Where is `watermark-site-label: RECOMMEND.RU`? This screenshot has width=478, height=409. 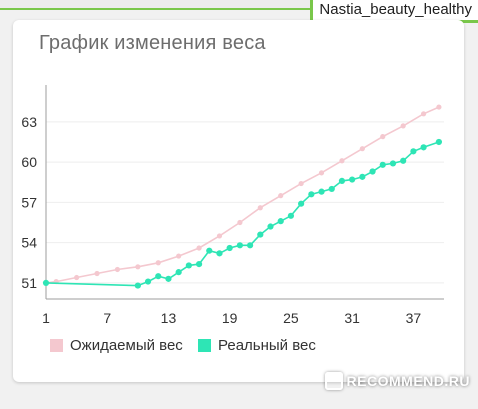
watermark-site-label: RECOMMEND.RU is located at coordinates (408, 381).